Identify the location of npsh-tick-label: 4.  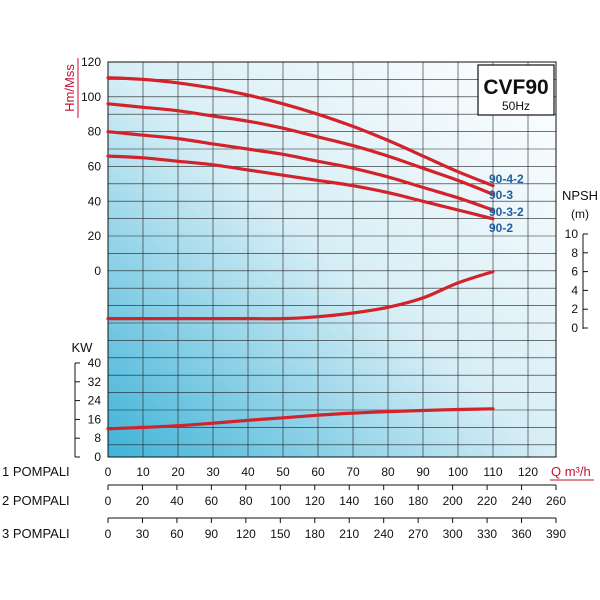
(574, 290).